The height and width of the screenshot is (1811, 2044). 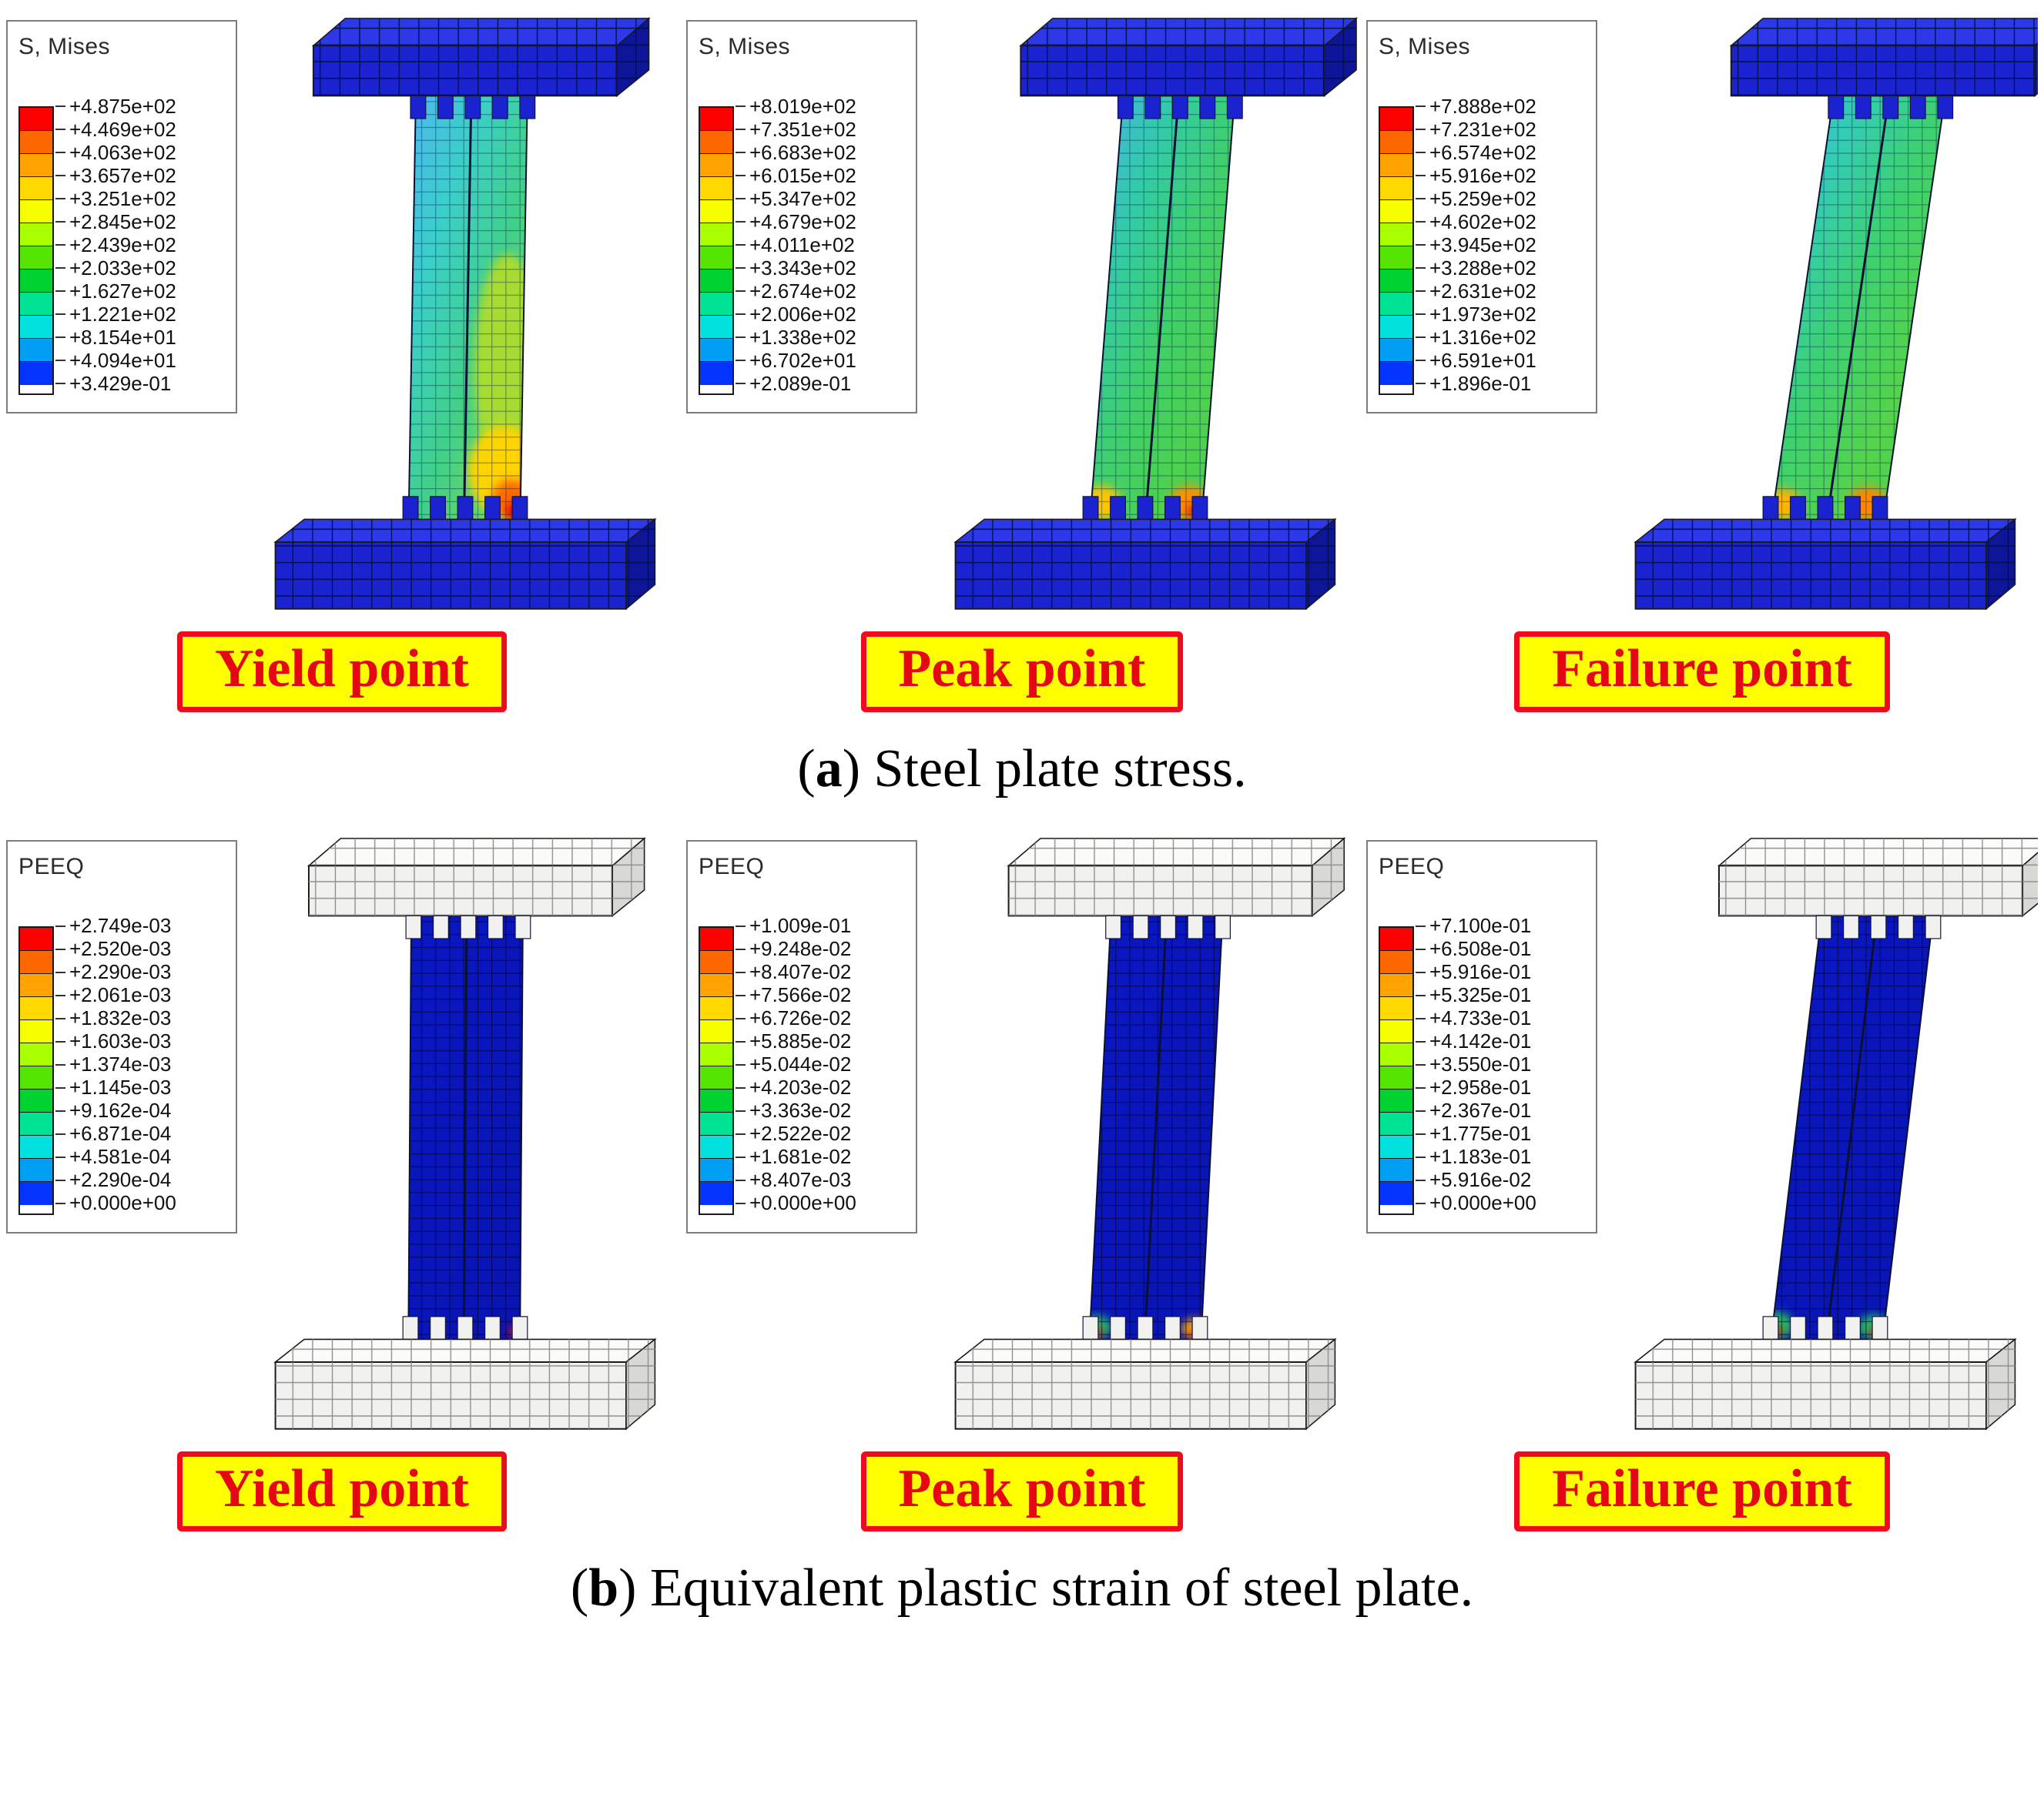 What do you see at coordinates (796, 221) in the screenshot?
I see `legend-tick-value: +4.679e+02` at bounding box center [796, 221].